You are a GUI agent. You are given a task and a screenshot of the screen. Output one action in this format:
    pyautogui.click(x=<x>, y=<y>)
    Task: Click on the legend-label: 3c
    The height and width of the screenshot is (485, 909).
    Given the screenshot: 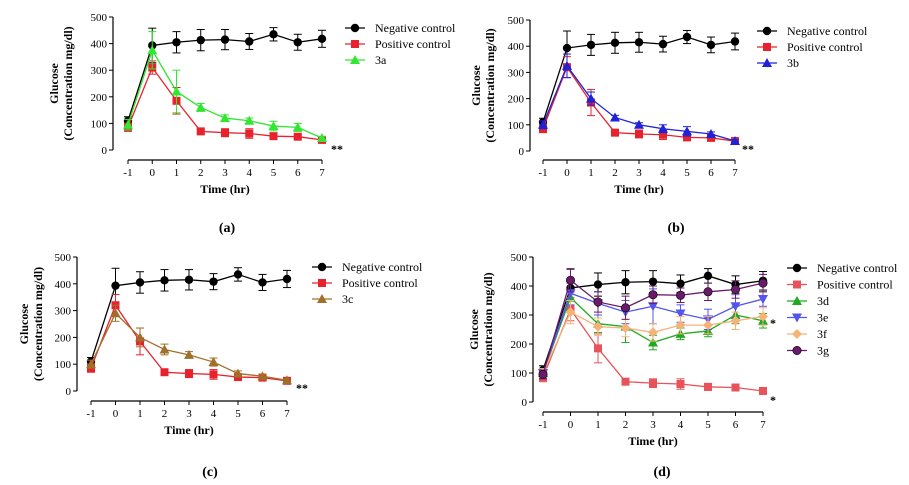 What is the action you would take?
    pyautogui.click(x=347, y=299)
    